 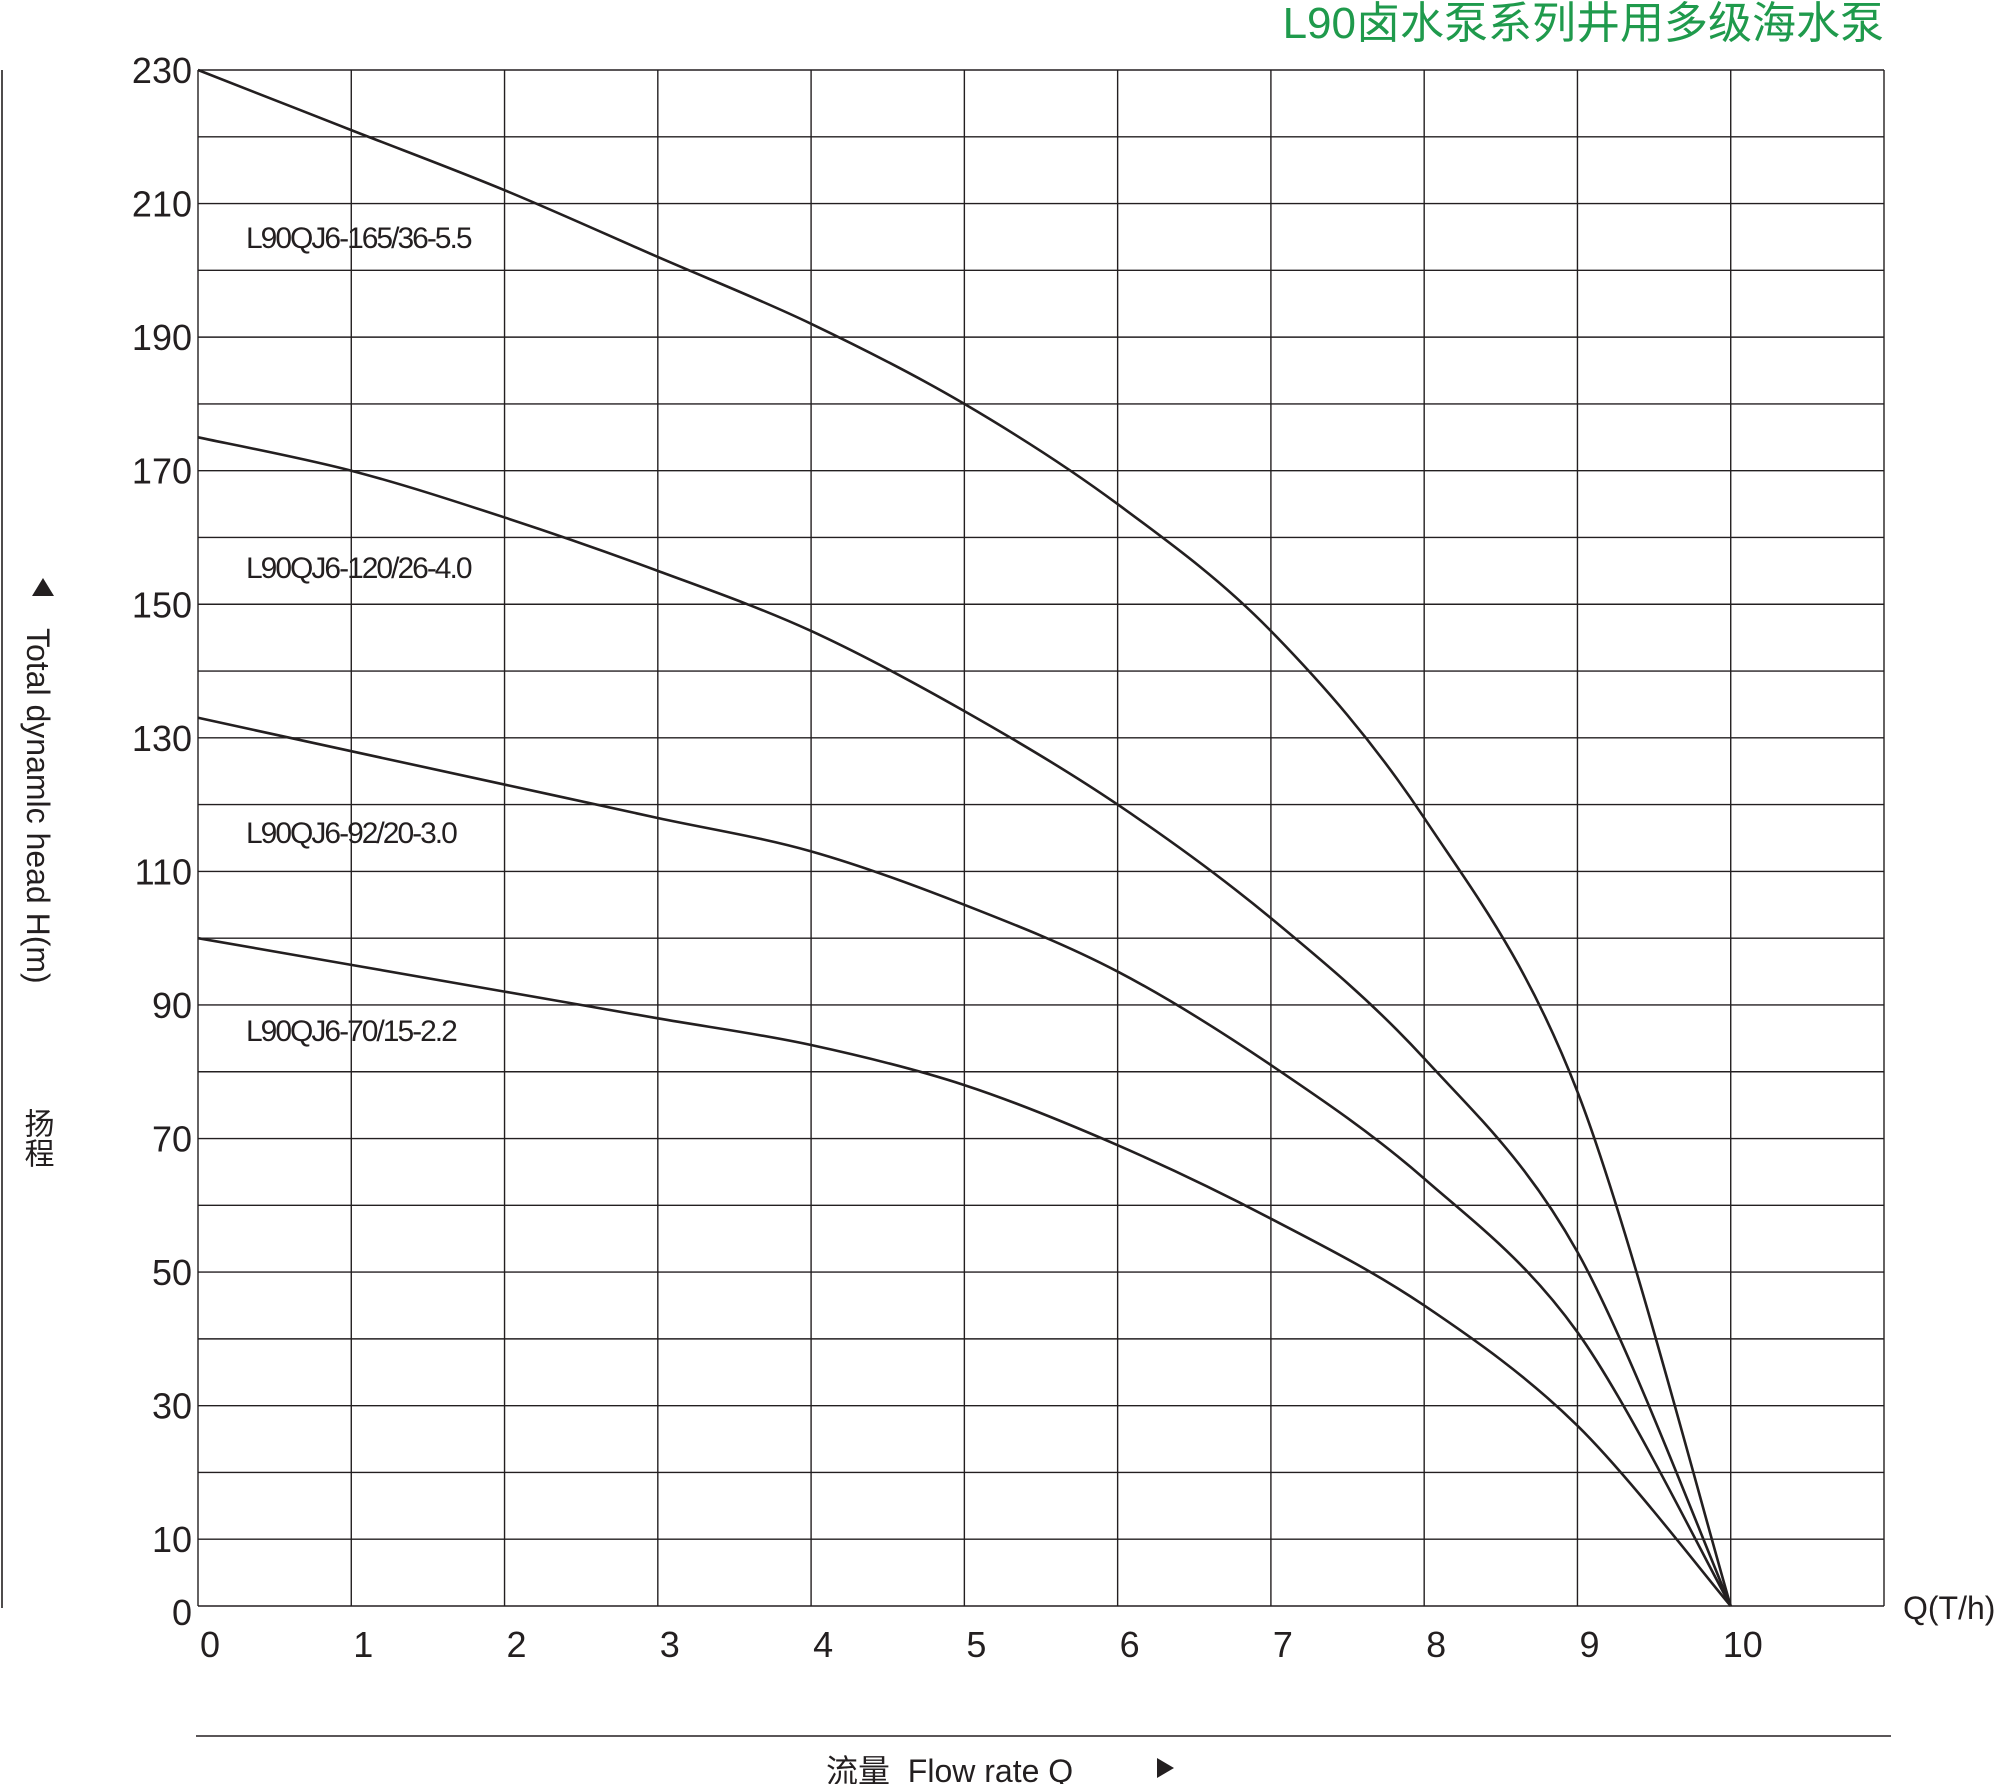 I want to click on x-tick-label: 6, so click(x=1130, y=1644).